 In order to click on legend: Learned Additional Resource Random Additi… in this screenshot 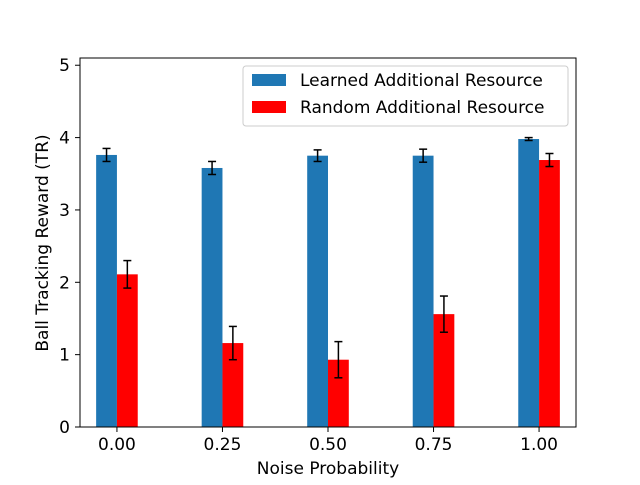, I will do `click(405, 96)`.